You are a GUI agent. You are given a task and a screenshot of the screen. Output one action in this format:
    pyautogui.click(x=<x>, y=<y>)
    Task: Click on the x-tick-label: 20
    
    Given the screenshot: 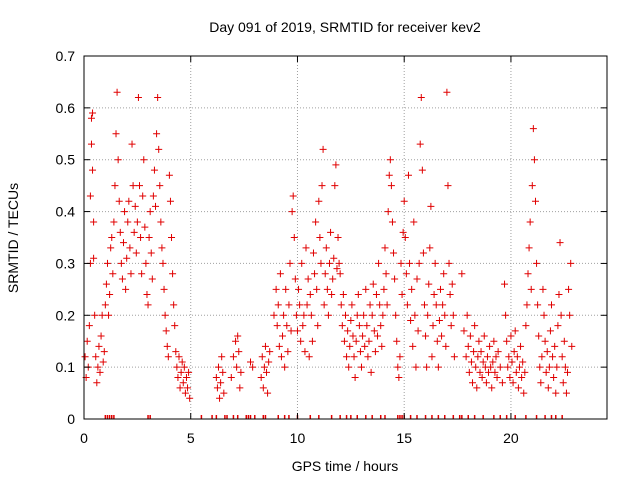 What is the action you would take?
    pyautogui.click(x=511, y=438)
    